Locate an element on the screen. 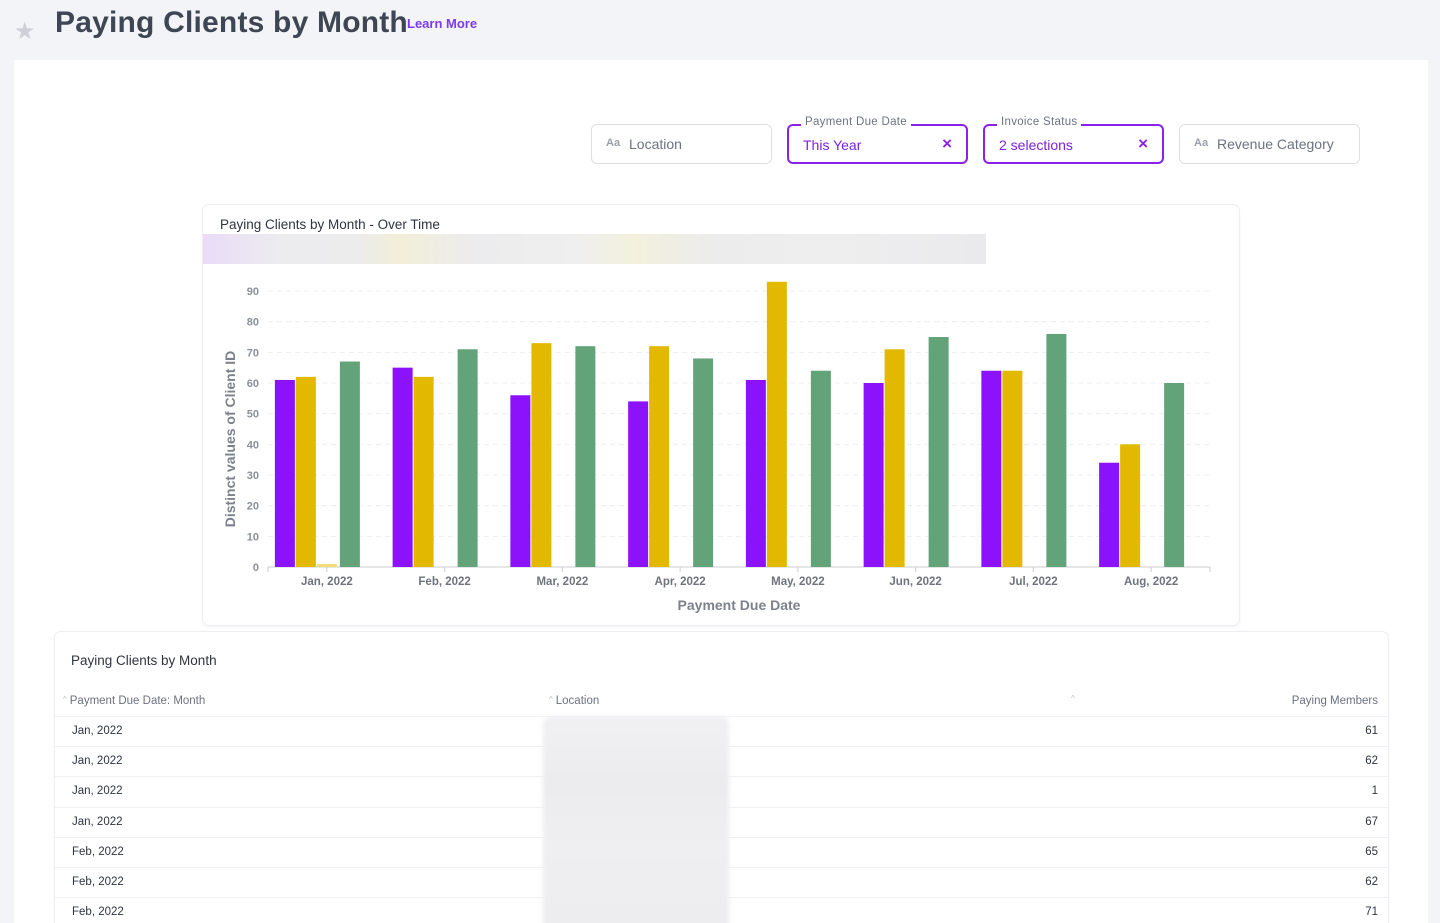  x-tick-label: Mar, 2022 is located at coordinates (562, 582).